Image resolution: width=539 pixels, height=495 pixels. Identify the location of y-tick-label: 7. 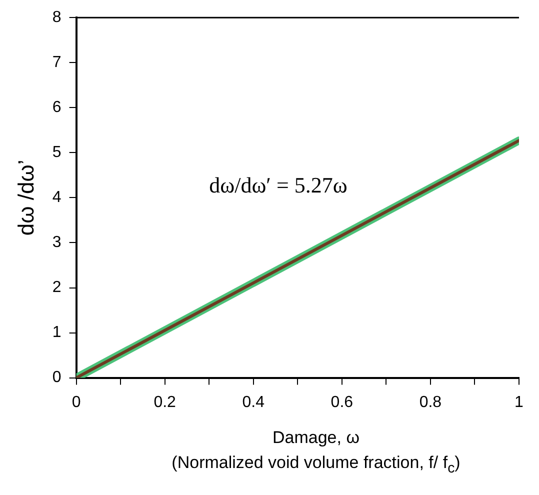
(57, 63).